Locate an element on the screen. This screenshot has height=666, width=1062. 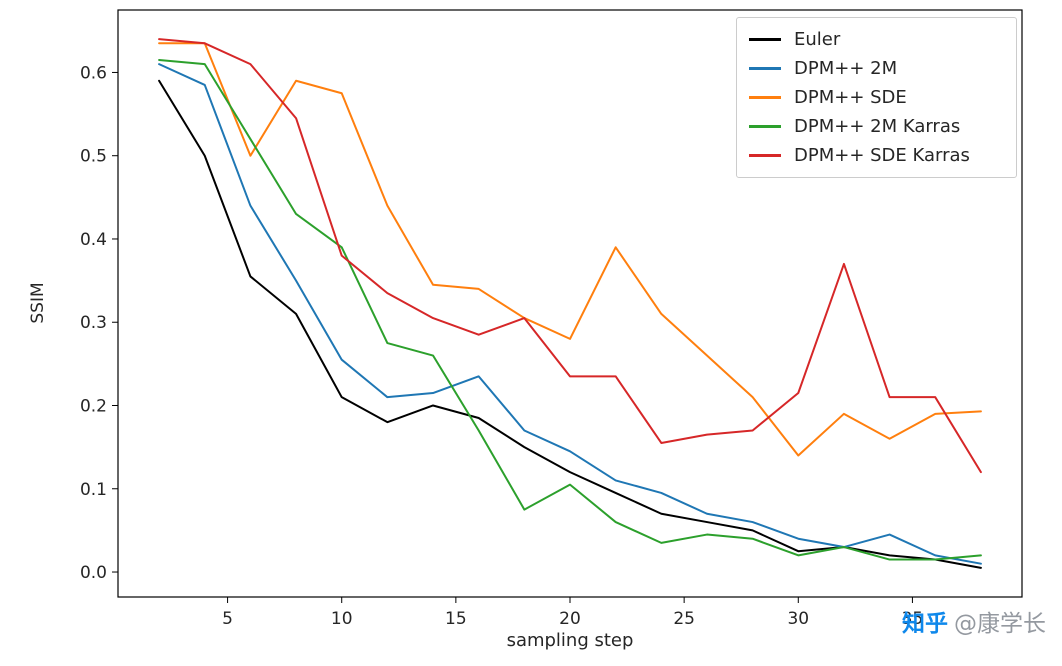
x-tick-label: 30 is located at coordinates (798, 619).